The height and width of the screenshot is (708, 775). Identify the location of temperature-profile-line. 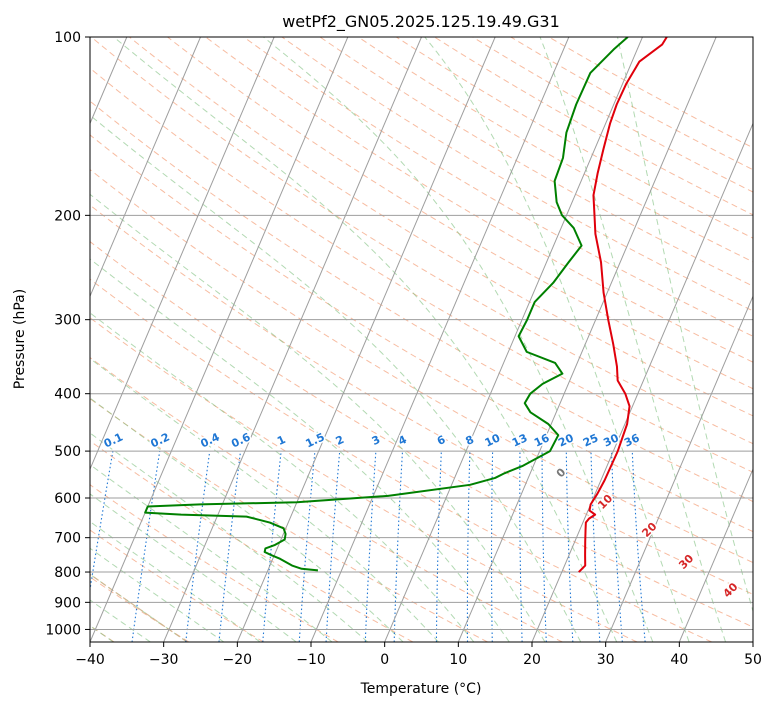
(623, 305).